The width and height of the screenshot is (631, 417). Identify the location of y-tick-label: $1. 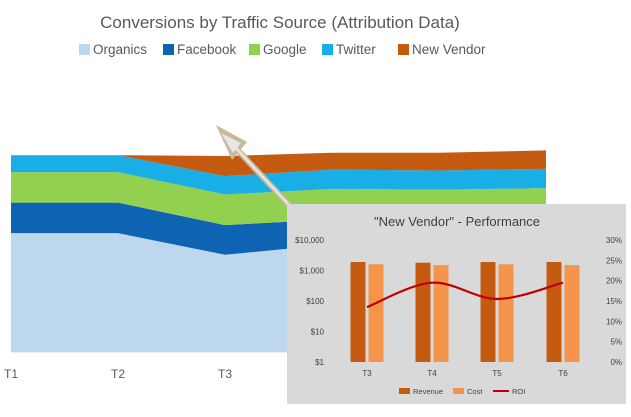
(319, 362).